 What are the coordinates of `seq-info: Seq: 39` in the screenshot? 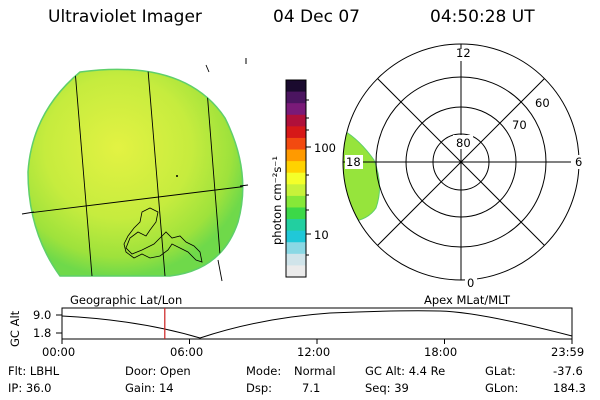 It's located at (387, 388).